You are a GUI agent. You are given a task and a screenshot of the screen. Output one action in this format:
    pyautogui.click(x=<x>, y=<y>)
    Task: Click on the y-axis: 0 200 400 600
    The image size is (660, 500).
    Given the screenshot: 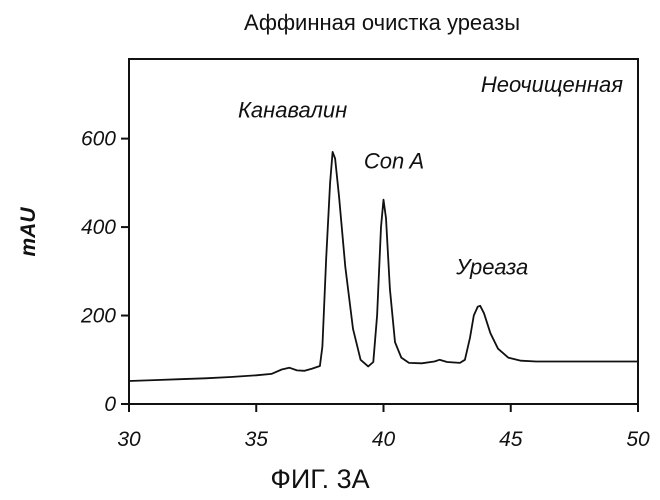 What is the action you would take?
    pyautogui.click(x=104, y=272)
    